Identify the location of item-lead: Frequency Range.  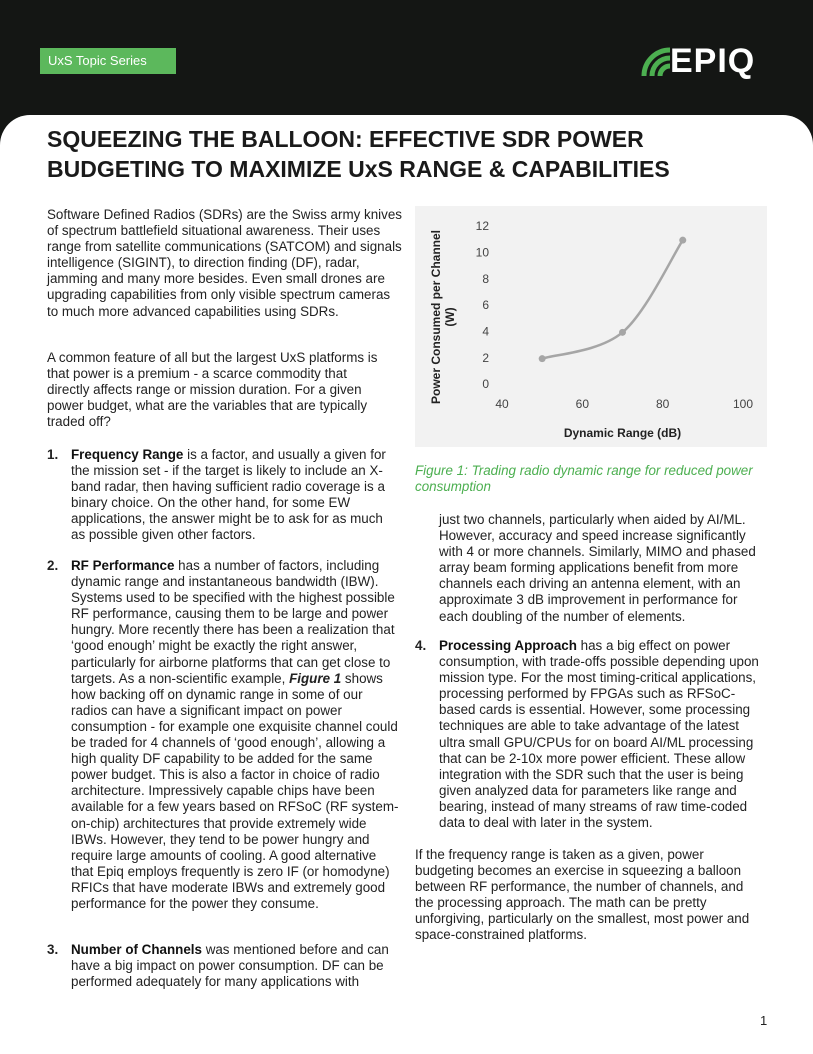
(127, 454).